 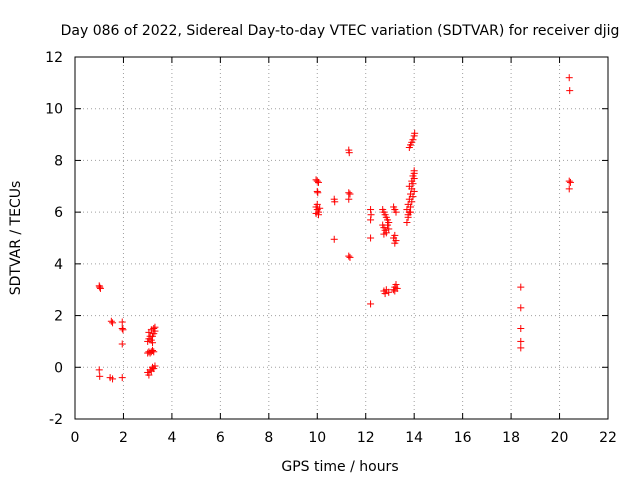 I want to click on x-tick-label: 16, so click(x=463, y=438).